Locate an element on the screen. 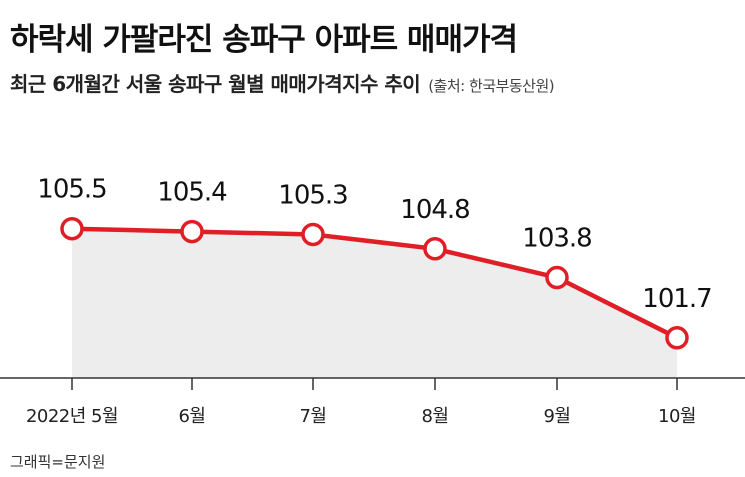 The width and height of the screenshot is (745, 477). data-label: 105.4 is located at coordinates (192, 193).